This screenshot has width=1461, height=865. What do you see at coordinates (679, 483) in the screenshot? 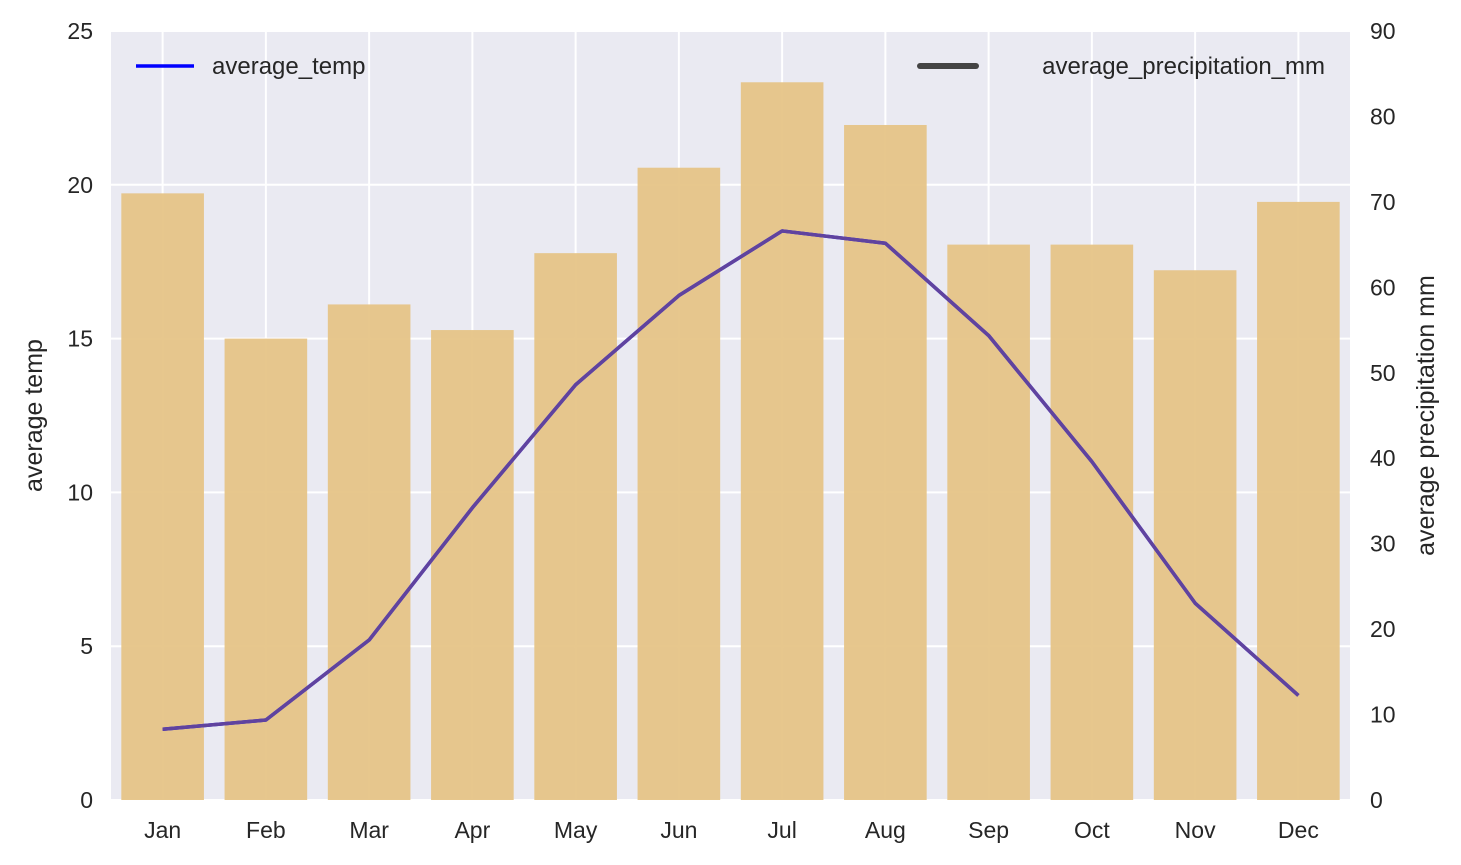
I see `bar-jun` at bounding box center [679, 483].